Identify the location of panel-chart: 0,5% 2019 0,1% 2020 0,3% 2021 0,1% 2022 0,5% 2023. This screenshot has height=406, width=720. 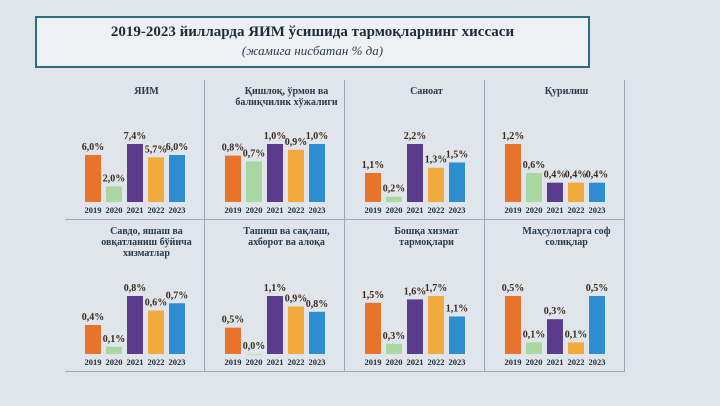
(555, 325).